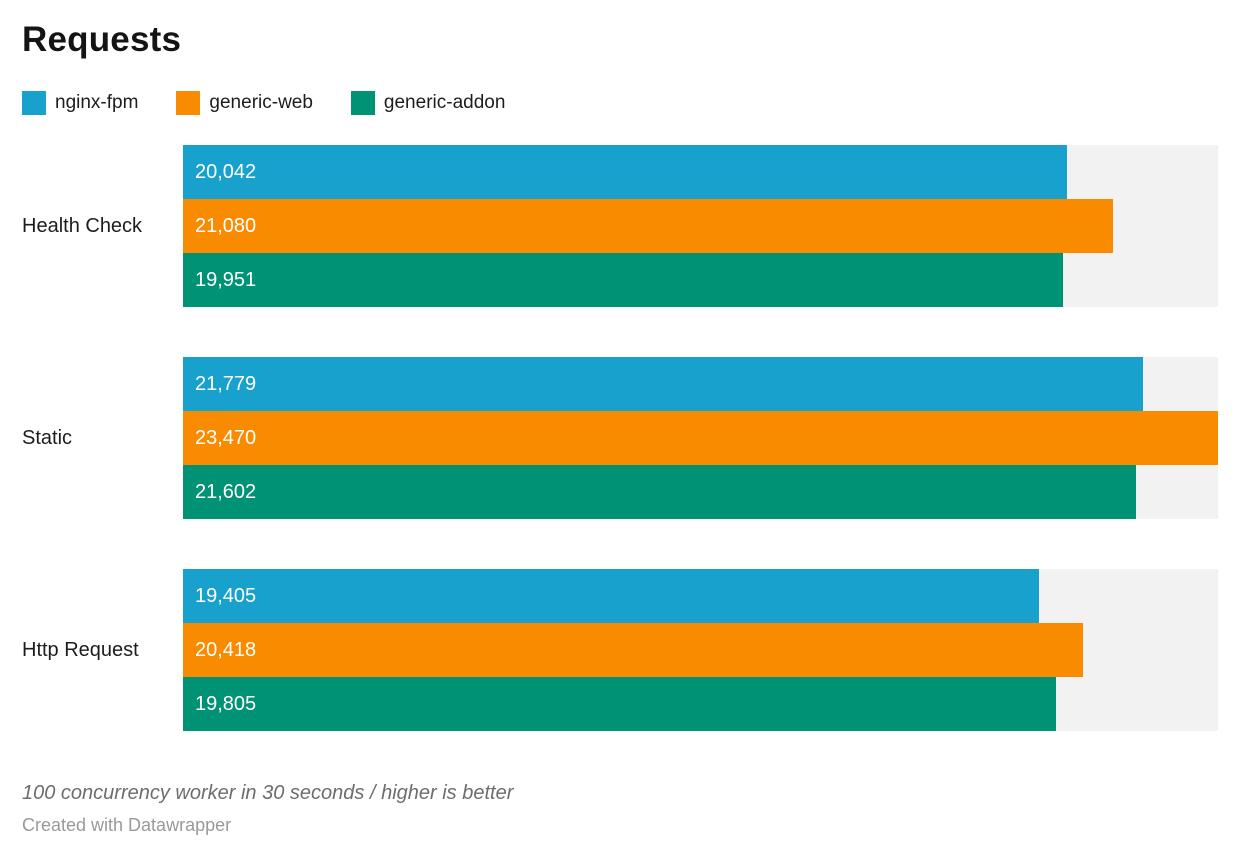  I want to click on bar-row: 19,805, so click(700, 704).